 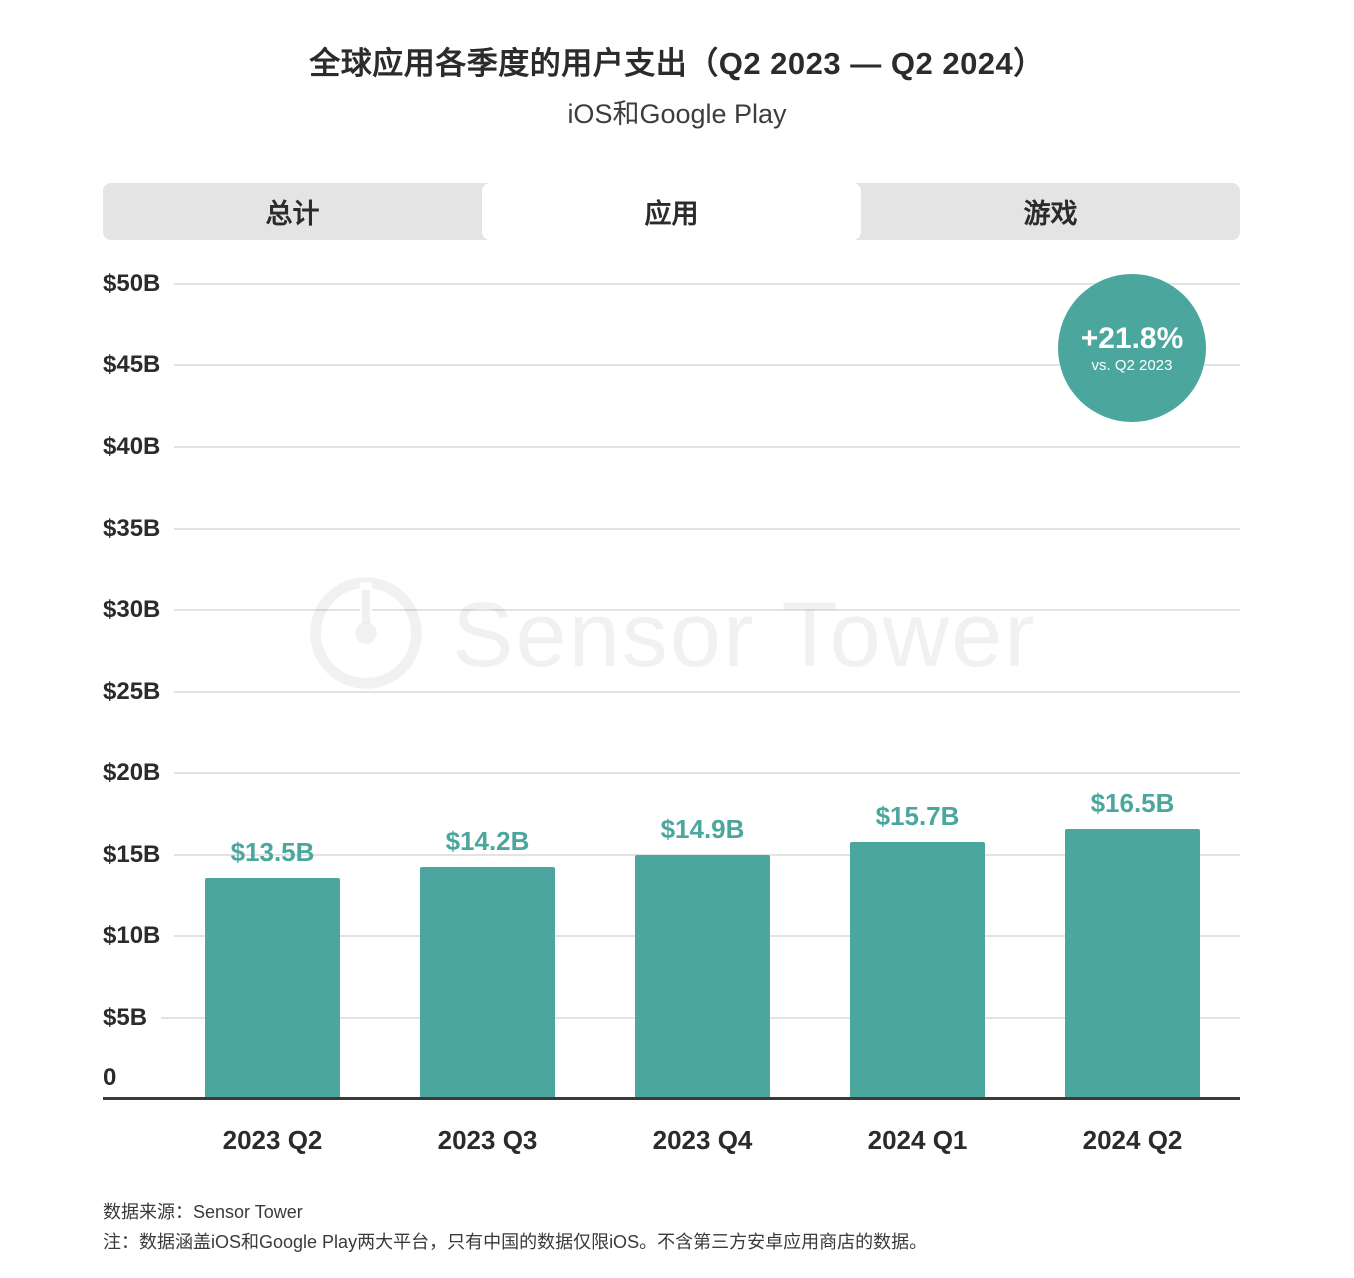 What do you see at coordinates (917, 1140) in the screenshot?
I see `x-axis-label: 2024 Q1` at bounding box center [917, 1140].